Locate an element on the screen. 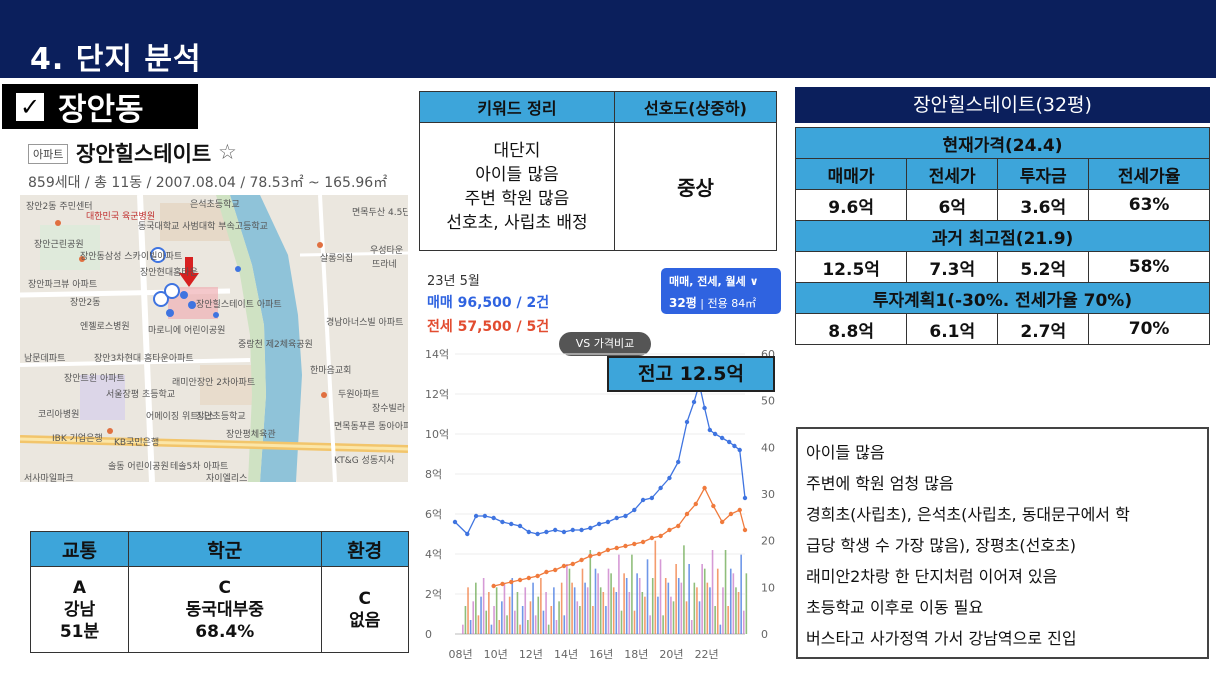  y-tick-label: 2억 is located at coordinates (433, 594).